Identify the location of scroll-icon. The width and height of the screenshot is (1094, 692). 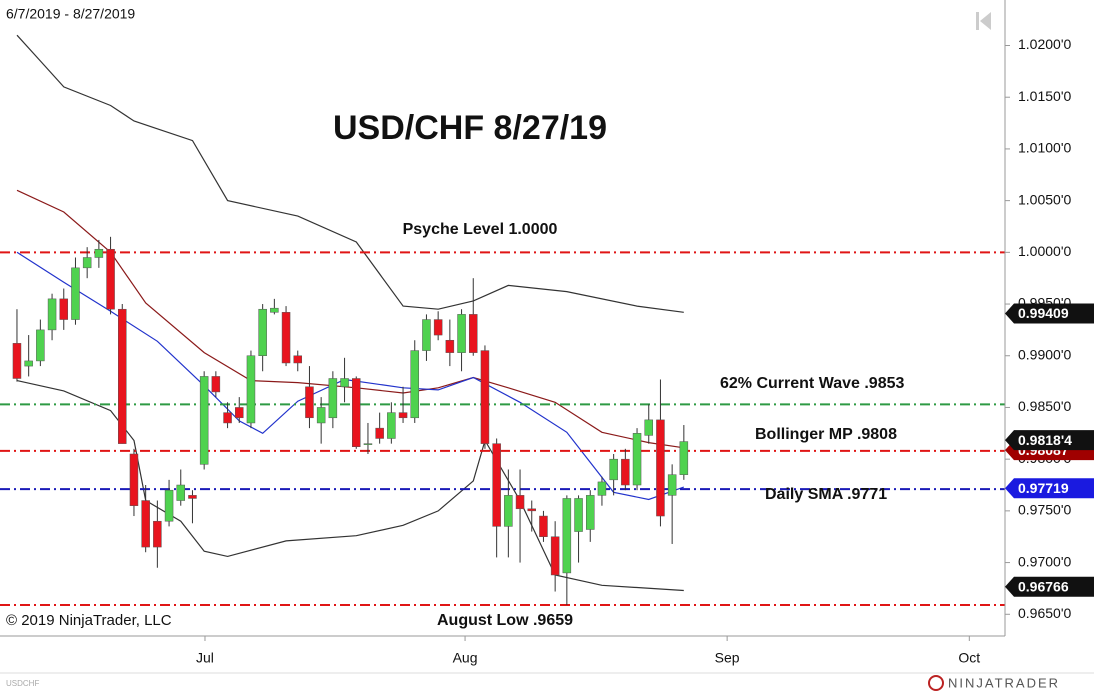
(983, 21).